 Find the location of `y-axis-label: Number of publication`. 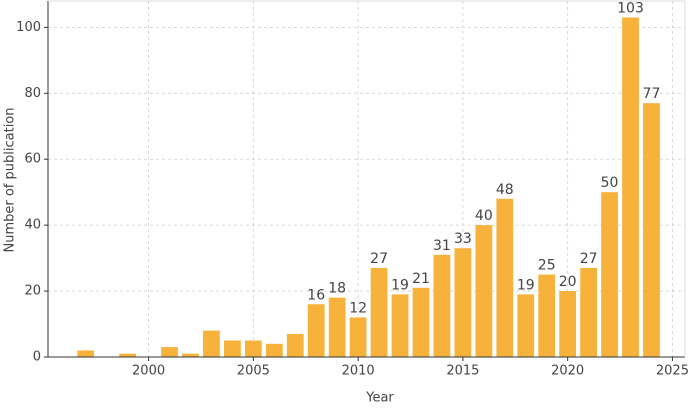

y-axis-label: Number of publication is located at coordinates (10, 180).